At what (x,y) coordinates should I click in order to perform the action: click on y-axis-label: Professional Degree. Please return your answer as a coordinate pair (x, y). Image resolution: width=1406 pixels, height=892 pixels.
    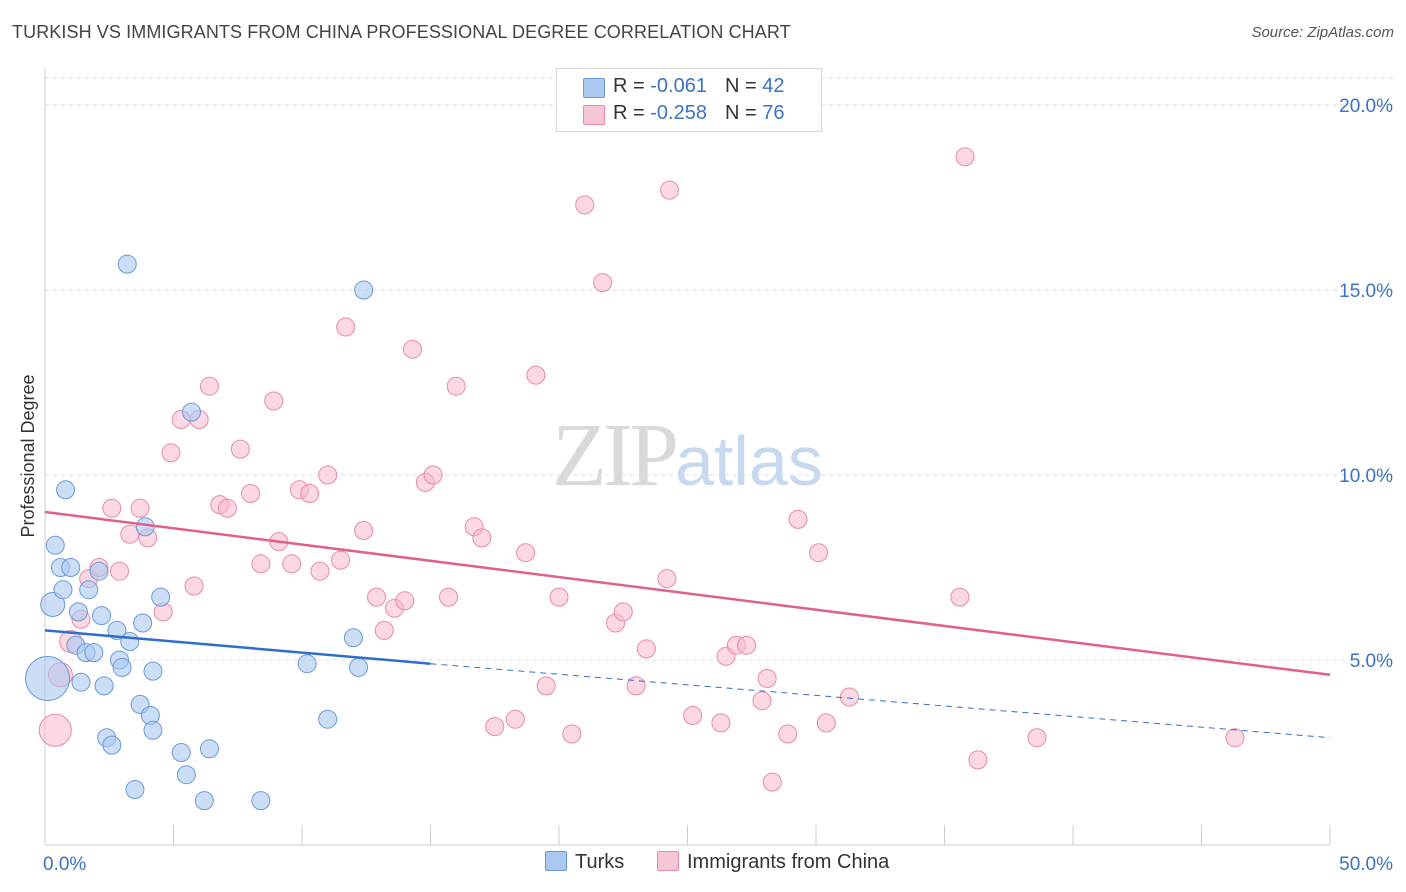
    Looking at the image, I should click on (28, 455).